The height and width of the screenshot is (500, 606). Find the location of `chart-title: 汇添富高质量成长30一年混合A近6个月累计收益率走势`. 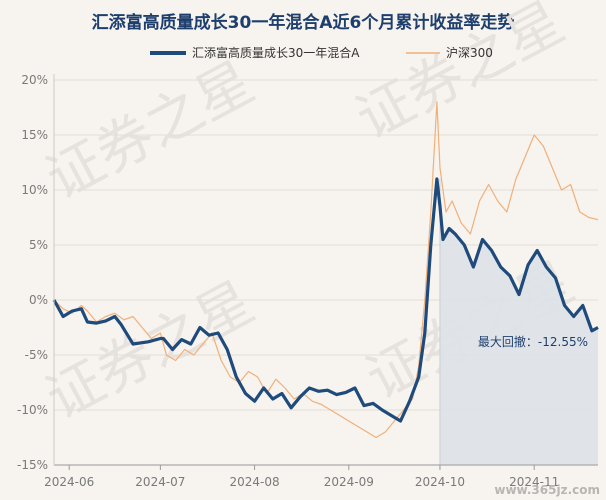

chart-title: 汇添富高质量成长30一年混合A近6个月累计收益率走势 is located at coordinates (303, 23).